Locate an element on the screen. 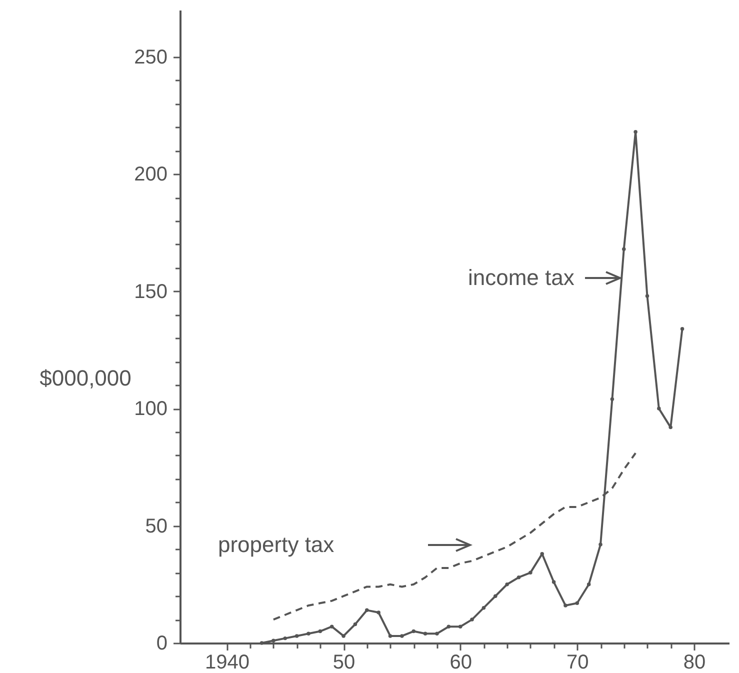 The width and height of the screenshot is (739, 673). x-tick-label: 70 is located at coordinates (577, 662).